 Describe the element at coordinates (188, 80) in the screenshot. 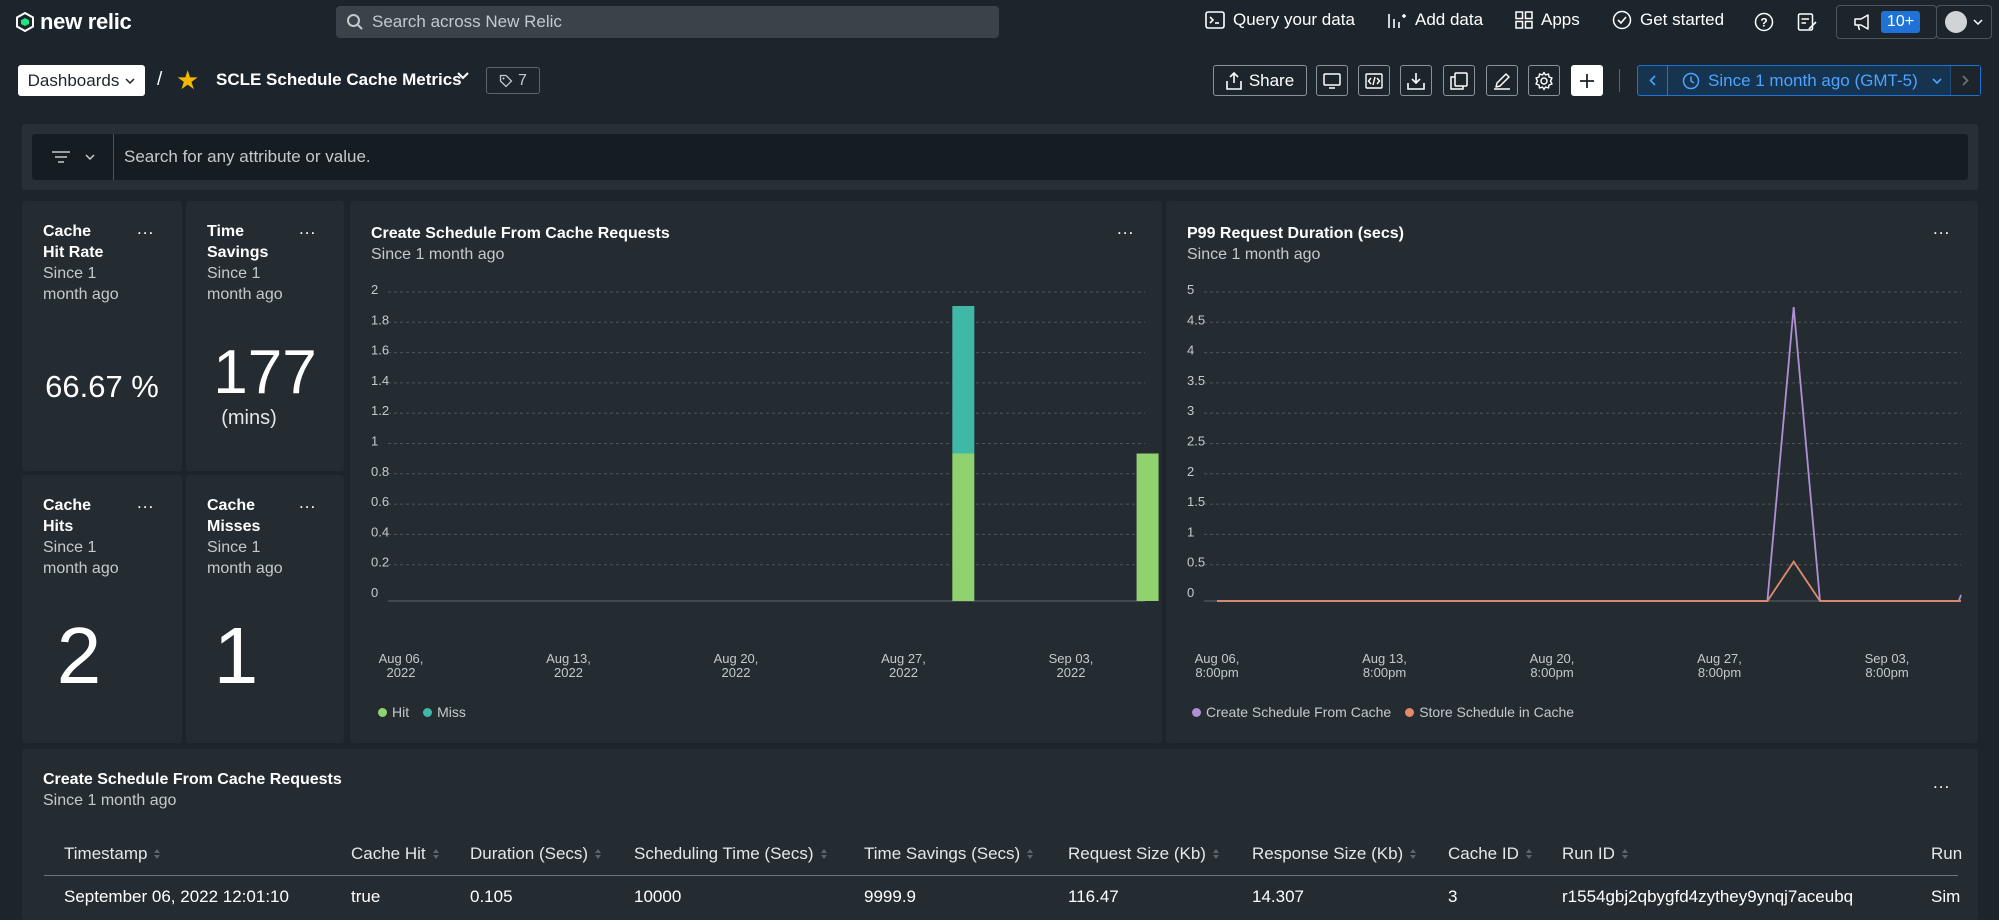

I see `favorite-star-icon: ★` at that location.